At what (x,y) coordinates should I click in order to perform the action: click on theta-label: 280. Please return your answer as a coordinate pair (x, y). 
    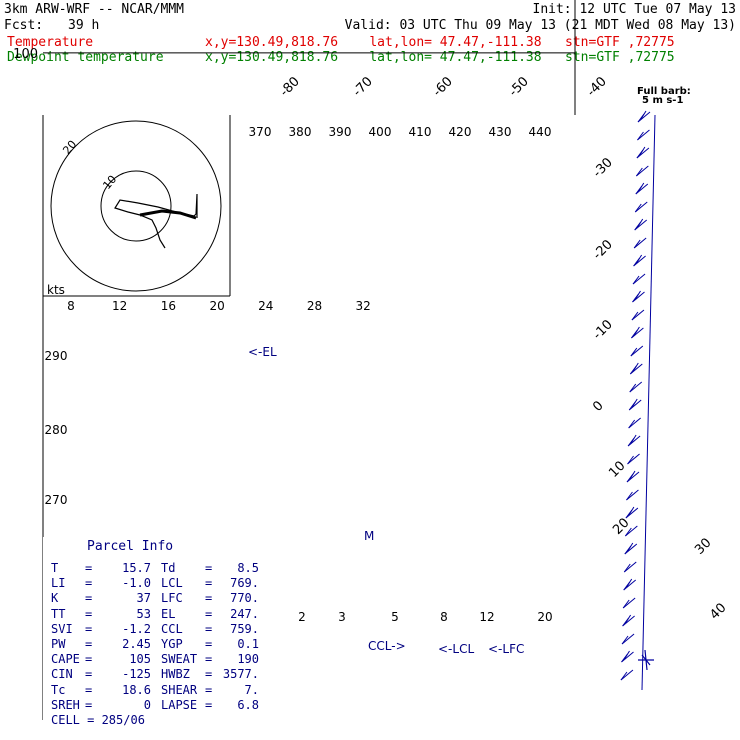
    Looking at the image, I should click on (56, 430).